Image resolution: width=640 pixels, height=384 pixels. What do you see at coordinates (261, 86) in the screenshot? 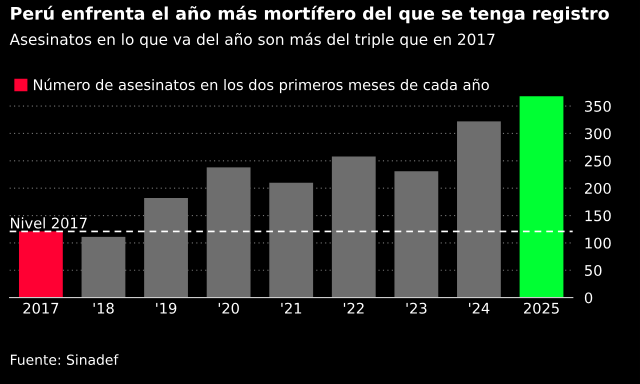
I see `legend-label: Número de asesinatos en los dos primeros meses de cada año` at bounding box center [261, 86].